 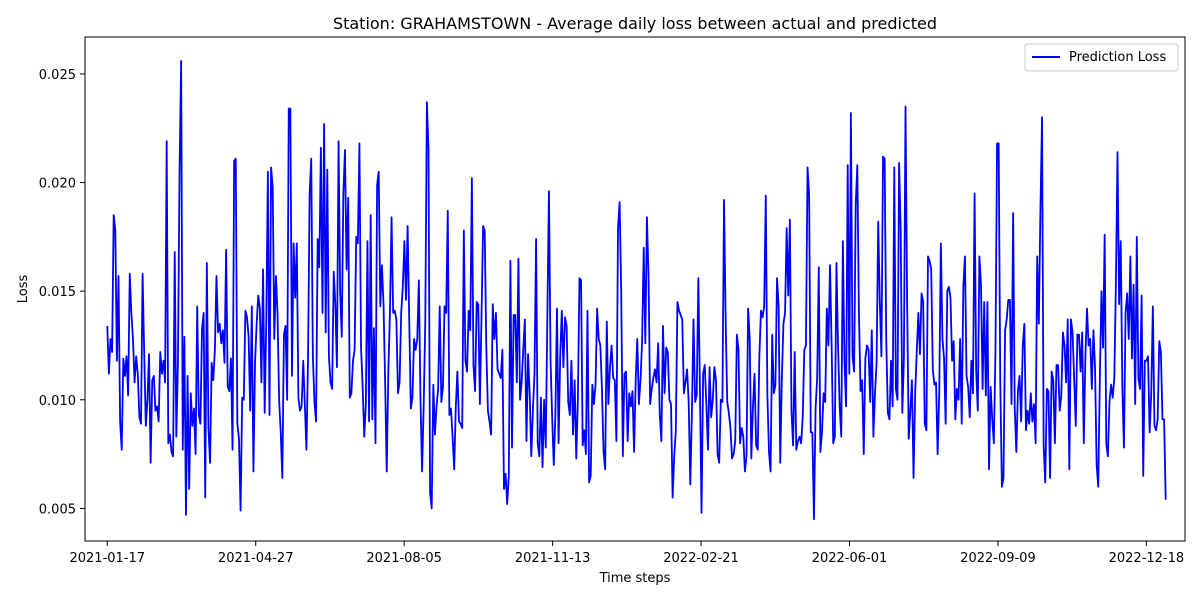 What do you see at coordinates (57, 75) in the screenshot?
I see `y-tick-label: 0.025` at bounding box center [57, 75].